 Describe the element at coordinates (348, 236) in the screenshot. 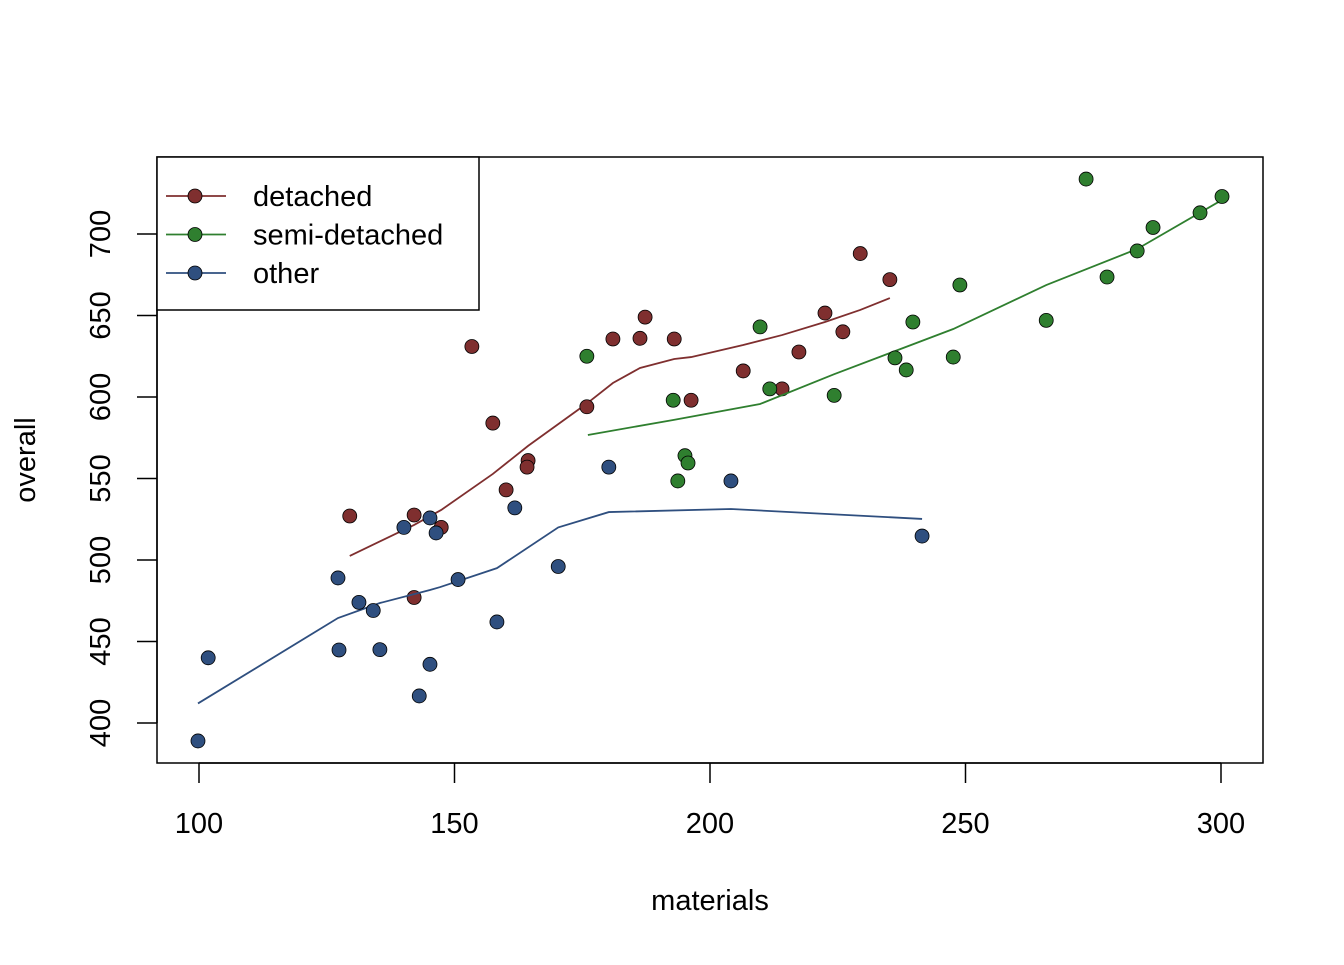

I see `legend-label-semi-detached: semi-detached` at that location.